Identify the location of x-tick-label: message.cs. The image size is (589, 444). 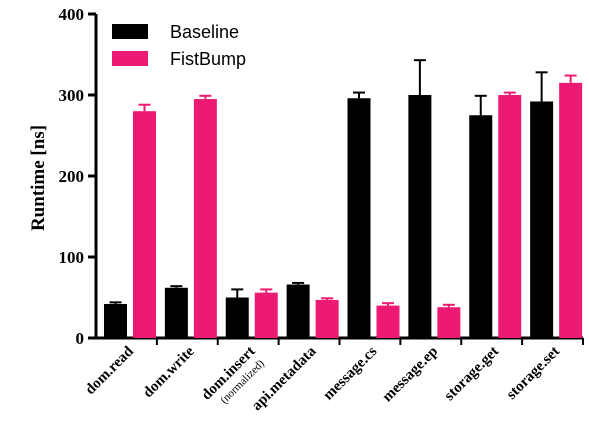
(350, 373).